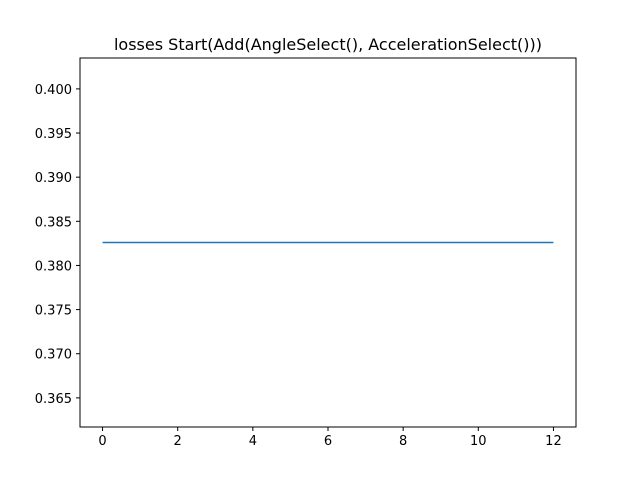 This screenshot has width=640, height=480. Describe the element at coordinates (53, 222) in the screenshot. I see `y-tick-label: 0.385` at that location.